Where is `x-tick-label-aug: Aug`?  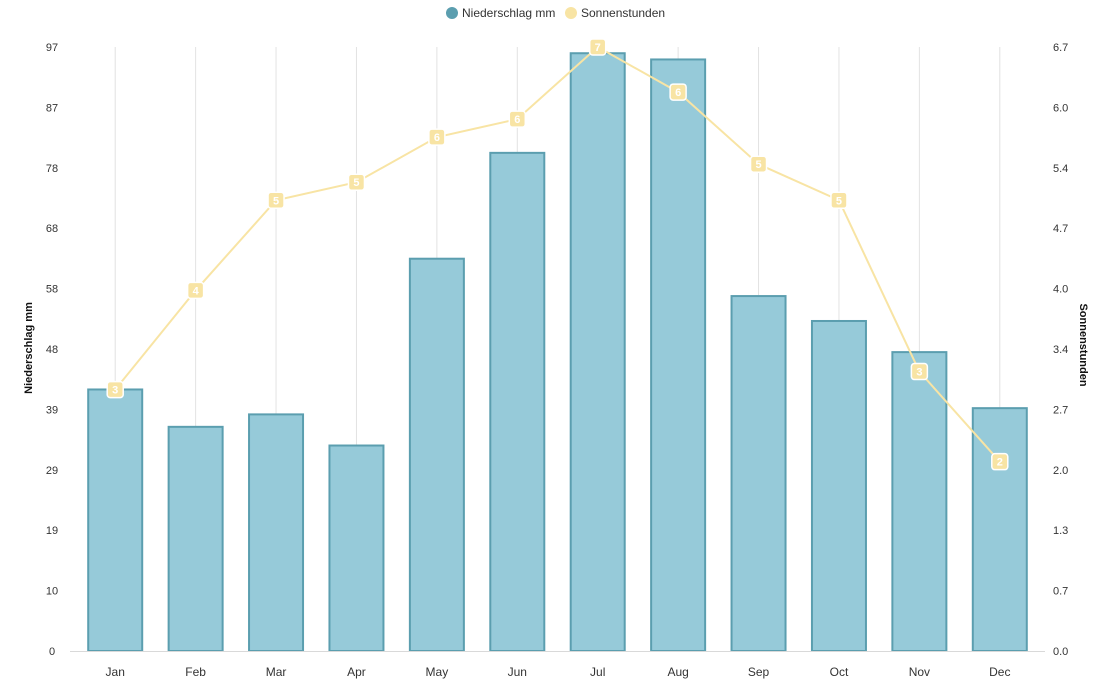 x-tick-label-aug: Aug is located at coordinates (677, 672).